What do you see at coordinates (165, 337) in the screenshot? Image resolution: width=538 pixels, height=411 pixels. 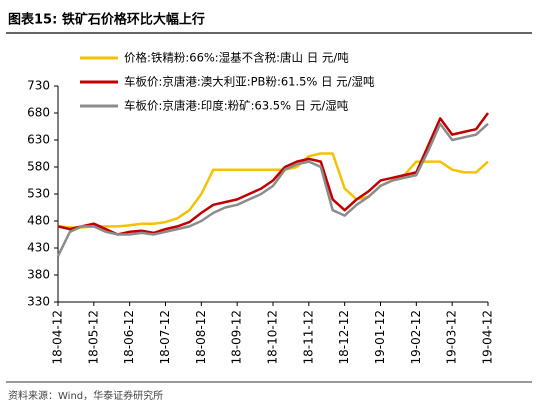 I see `x-tick-label: 18-07-12` at bounding box center [165, 337].